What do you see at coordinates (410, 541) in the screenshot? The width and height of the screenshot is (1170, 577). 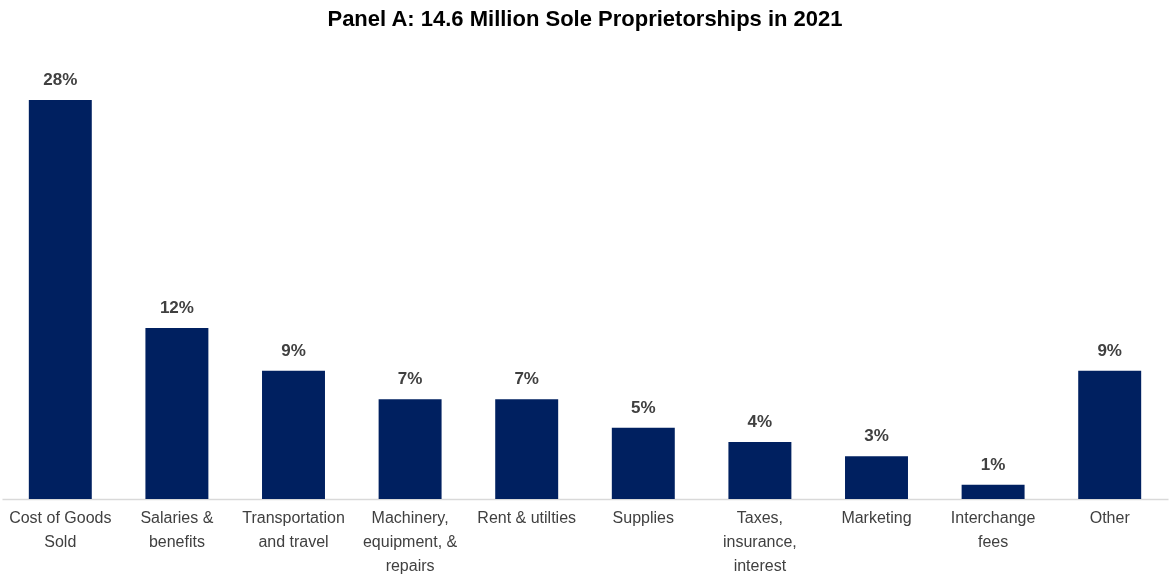 I see `x-tick-label: Machinery, equipment, & repairs` at bounding box center [410, 541].